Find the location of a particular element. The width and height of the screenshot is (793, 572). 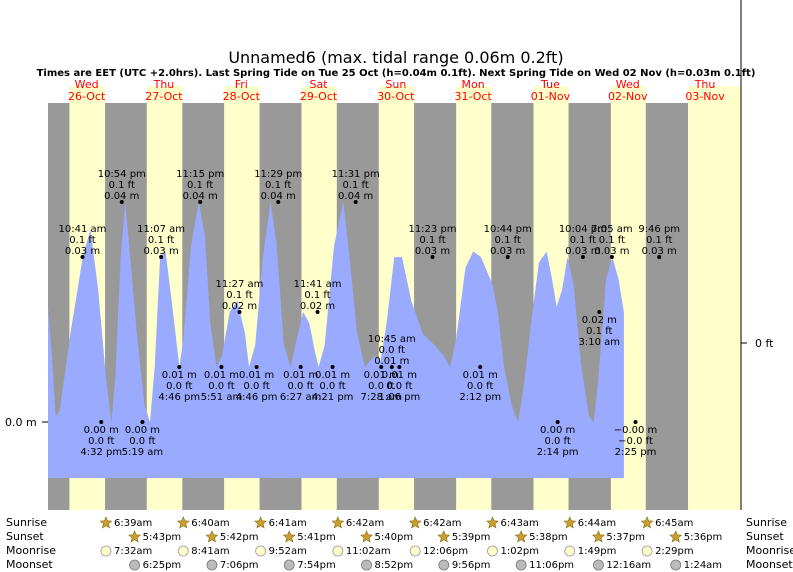

day-name: Fri is located at coordinates (241, 84).